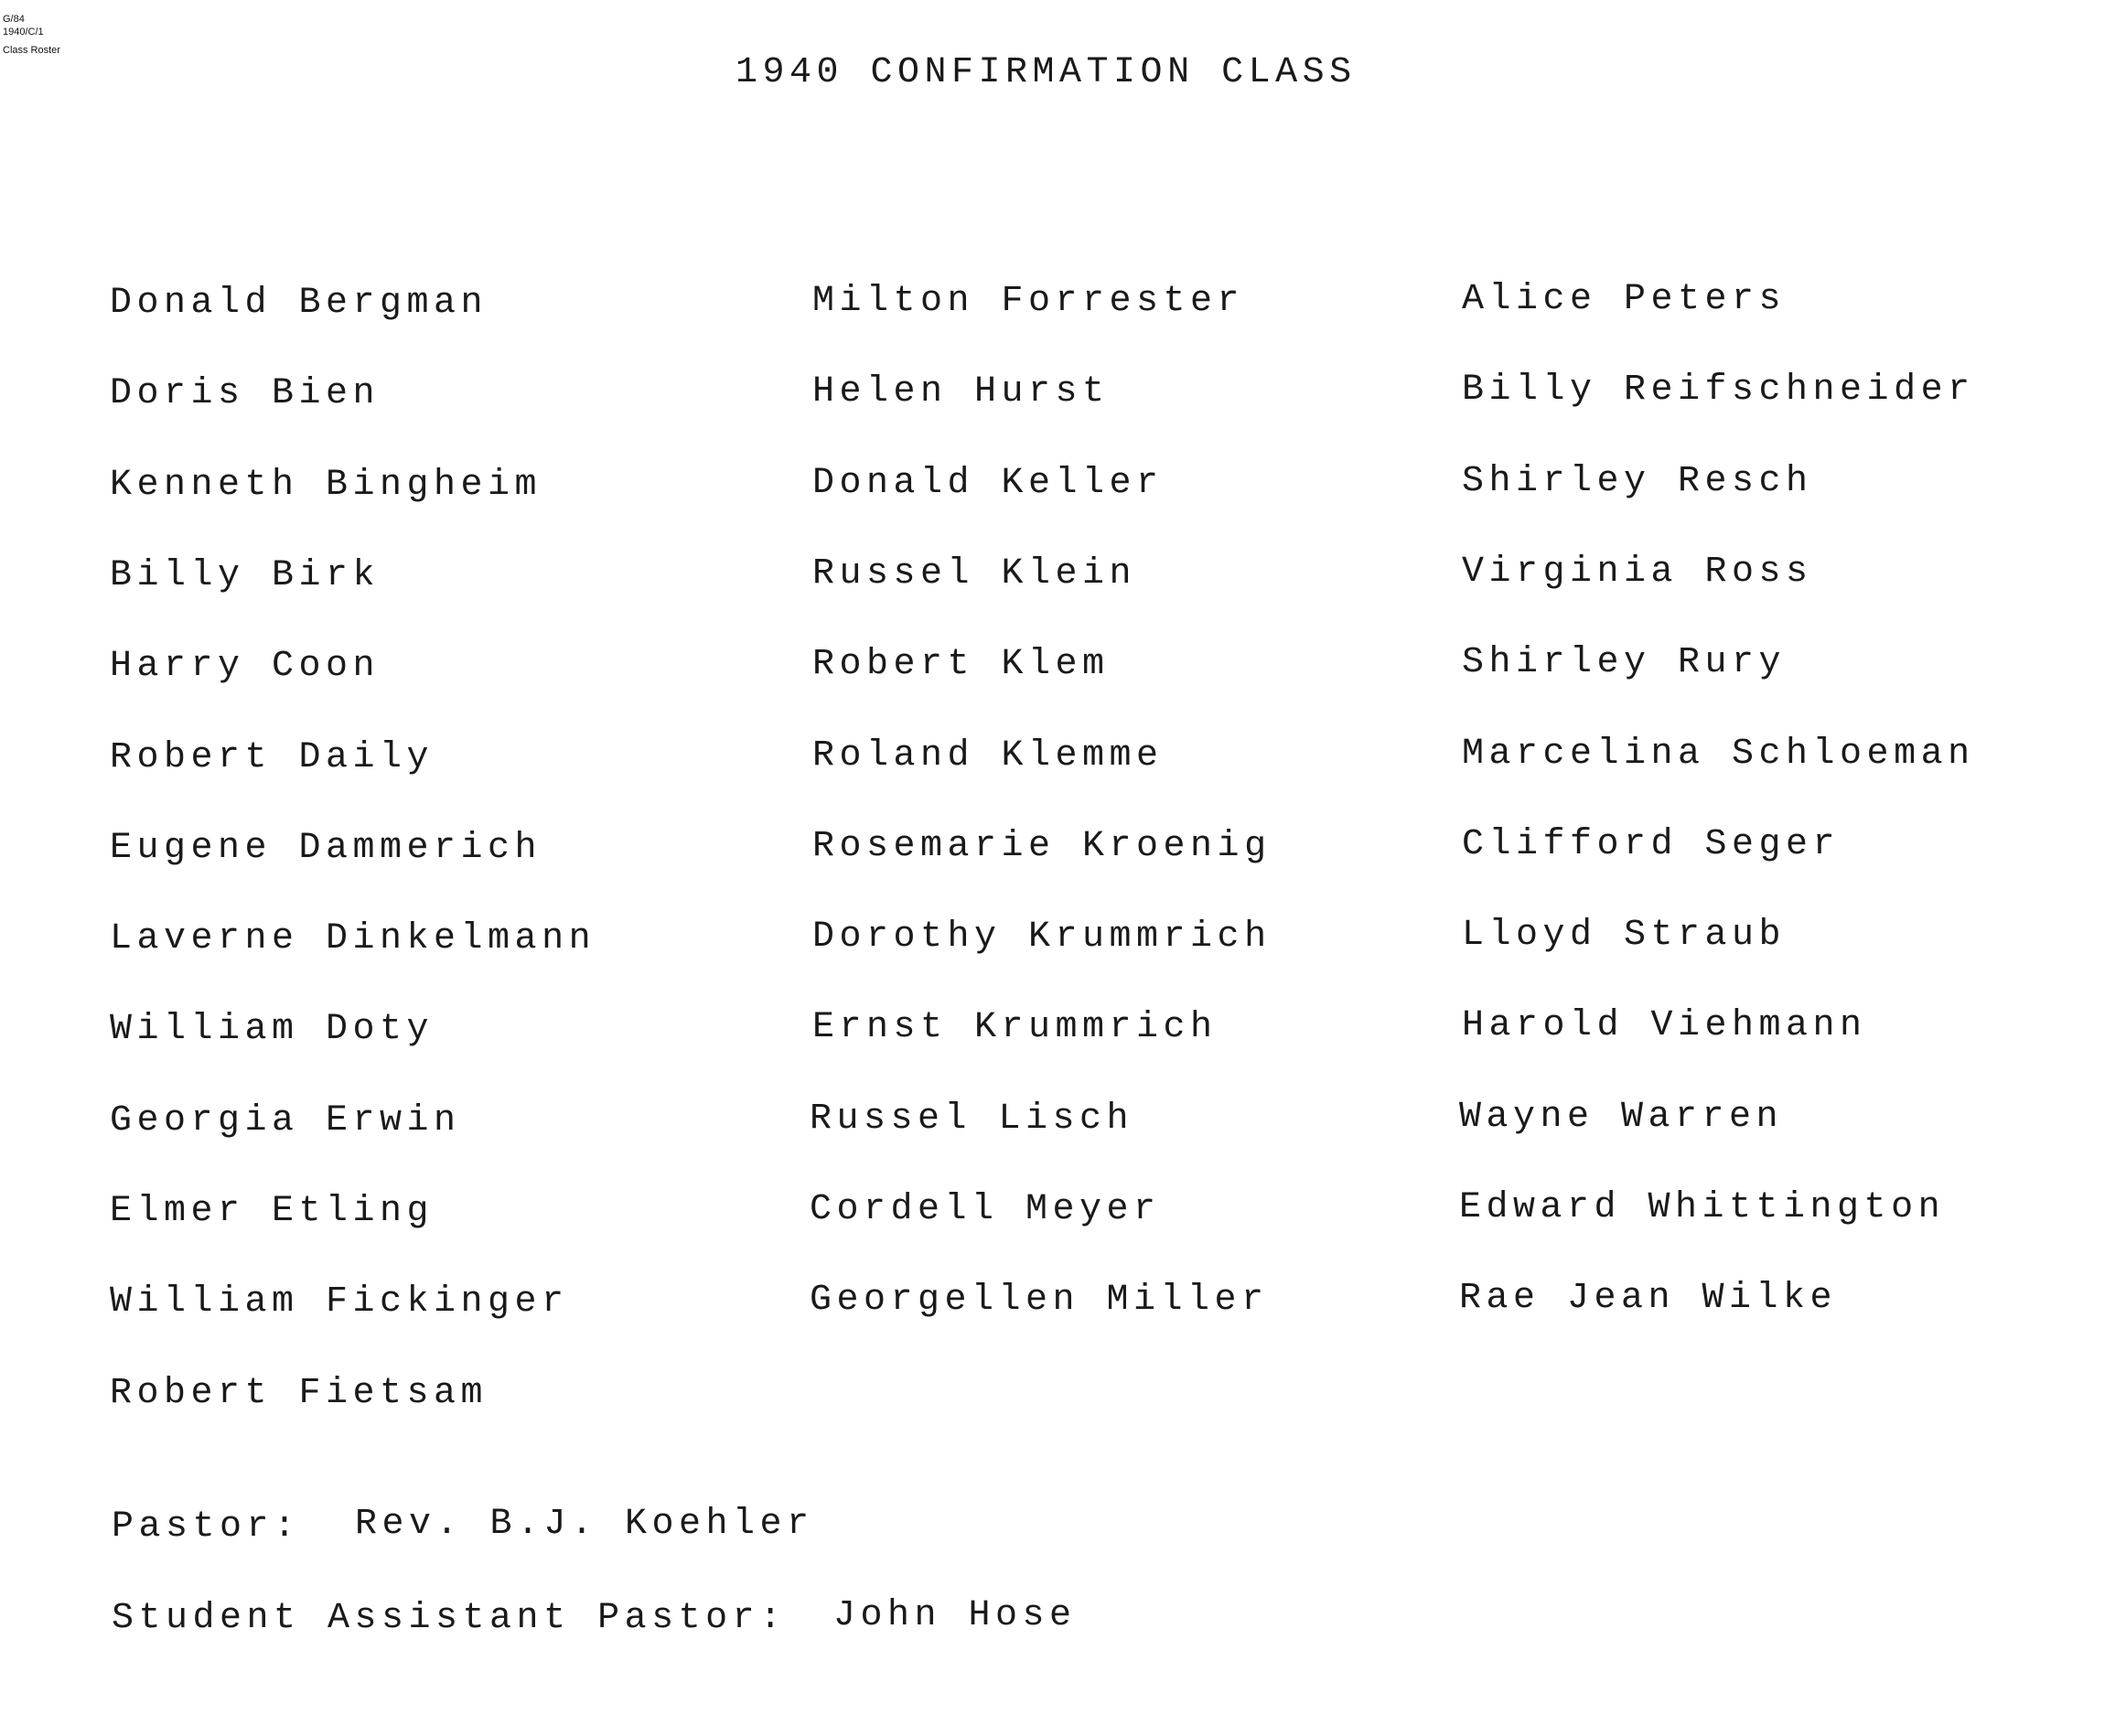 The height and width of the screenshot is (1736, 2126). What do you see at coordinates (245, 667) in the screenshot?
I see `list-item: Harry Coon` at bounding box center [245, 667].